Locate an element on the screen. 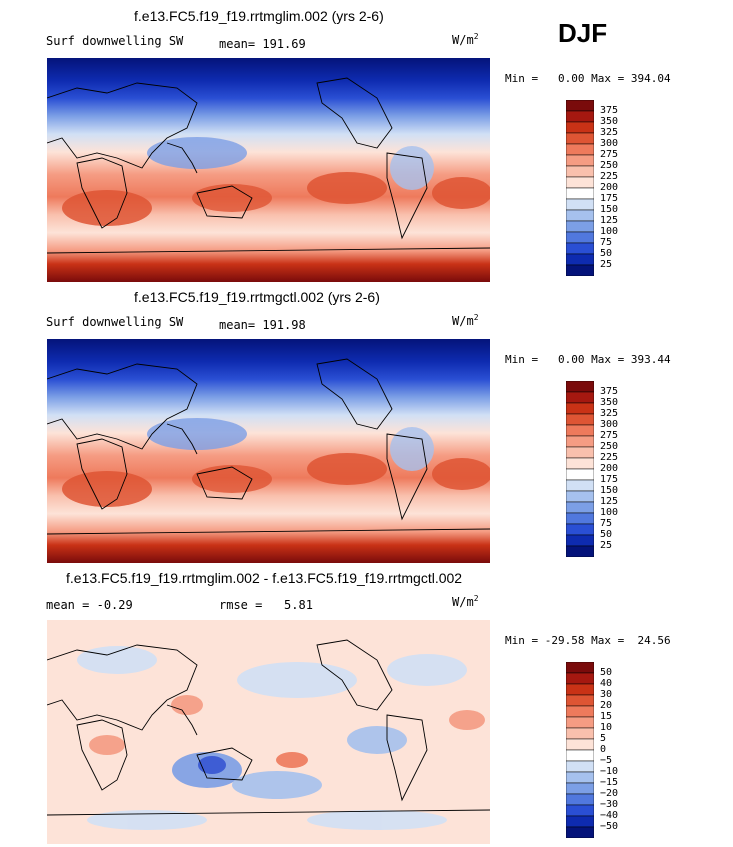 This screenshot has height=847, width=733. colorbar-tick-label: −15 is located at coordinates (609, 782).